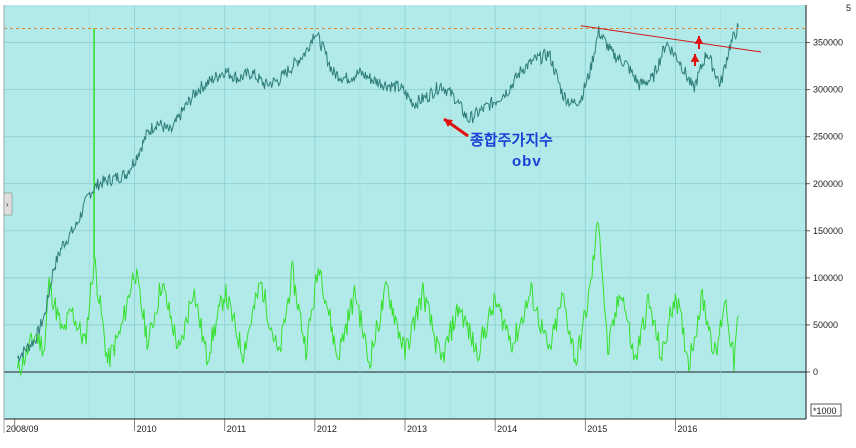 The height and width of the screenshot is (448, 856). I want to click on y-tick-label: 150000, so click(828, 231).